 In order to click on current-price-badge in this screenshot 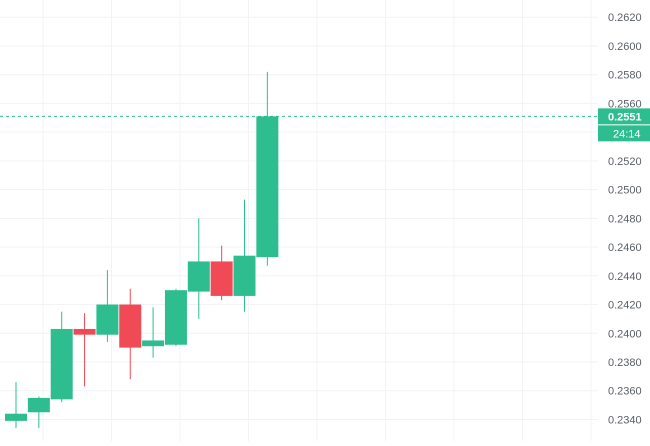, I will do `click(624, 116)`.